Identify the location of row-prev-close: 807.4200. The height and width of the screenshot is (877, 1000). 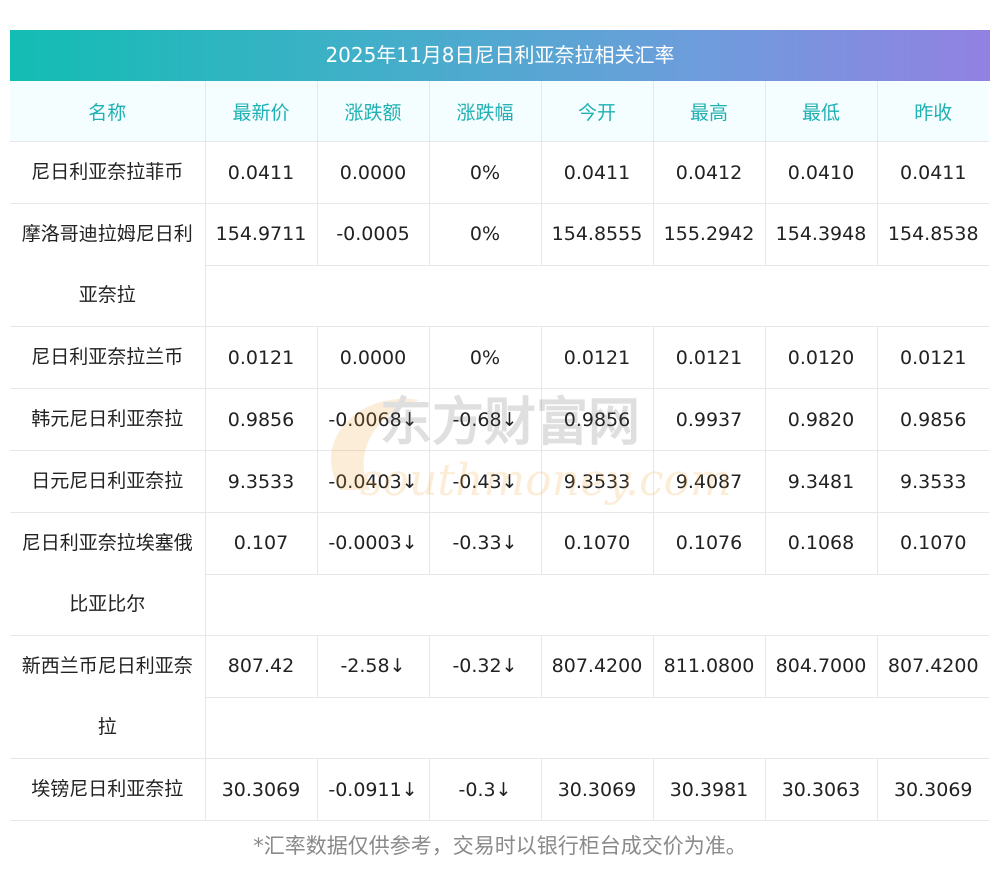
(933, 666).